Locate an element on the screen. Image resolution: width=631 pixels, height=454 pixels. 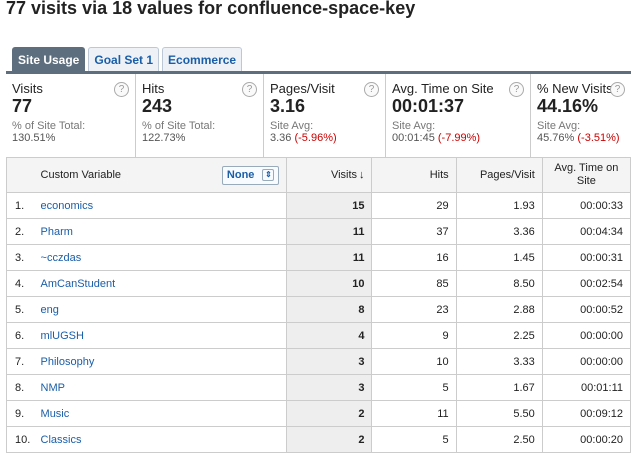
row-name-link: NMP is located at coordinates (52, 387).